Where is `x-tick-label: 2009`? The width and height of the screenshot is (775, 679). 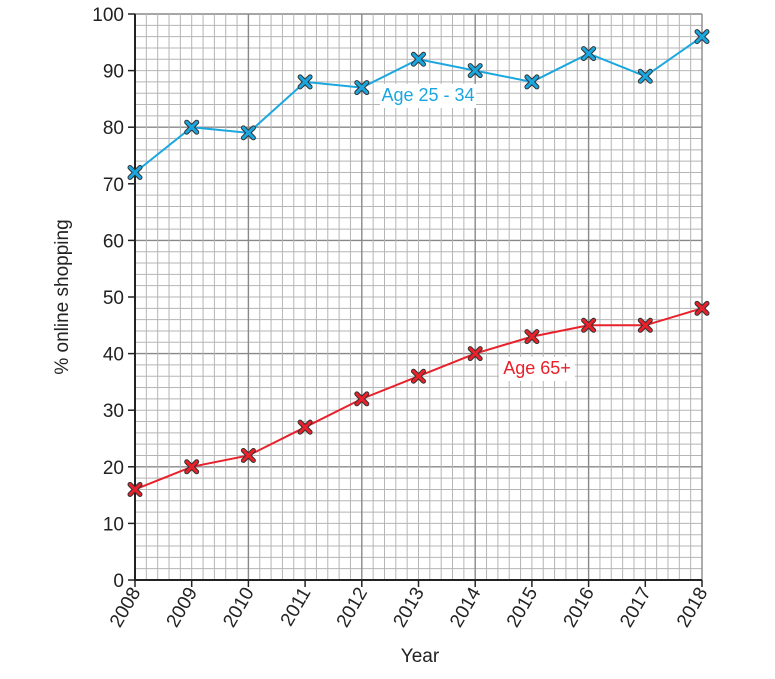
x-tick-label: 2009 is located at coordinates (182, 607).